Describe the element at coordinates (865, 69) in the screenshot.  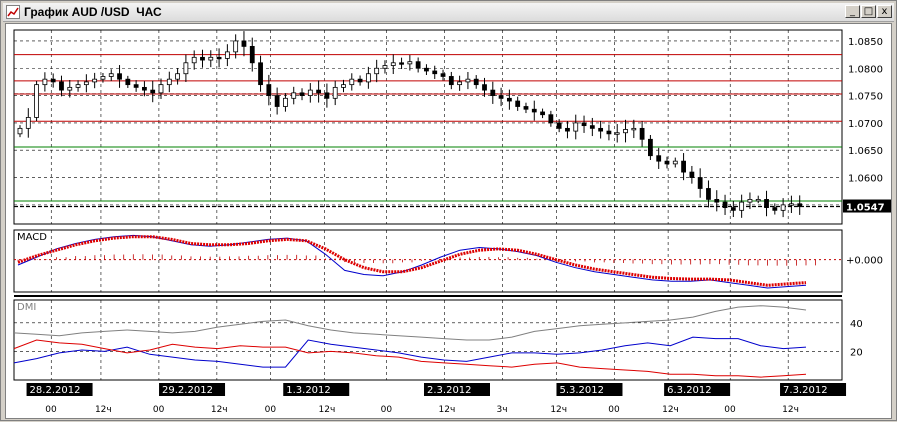
I see `price-tick-label: 1.0800` at that location.